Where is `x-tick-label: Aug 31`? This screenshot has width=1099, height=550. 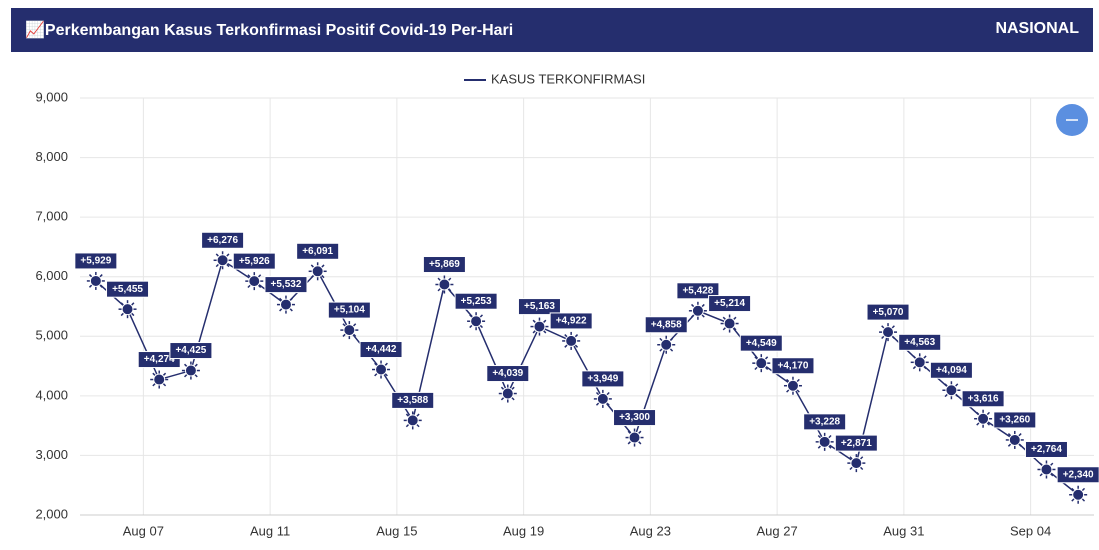 x-tick-label: Aug 31 is located at coordinates (903, 530).